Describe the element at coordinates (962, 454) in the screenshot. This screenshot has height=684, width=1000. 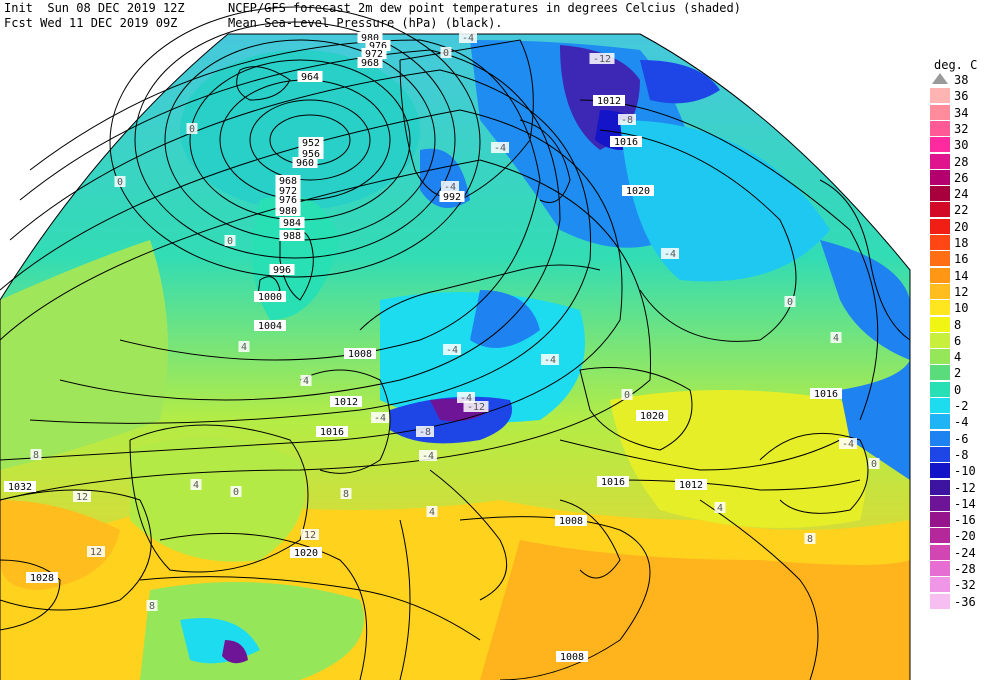
I see `legend-item: -8` at that location.